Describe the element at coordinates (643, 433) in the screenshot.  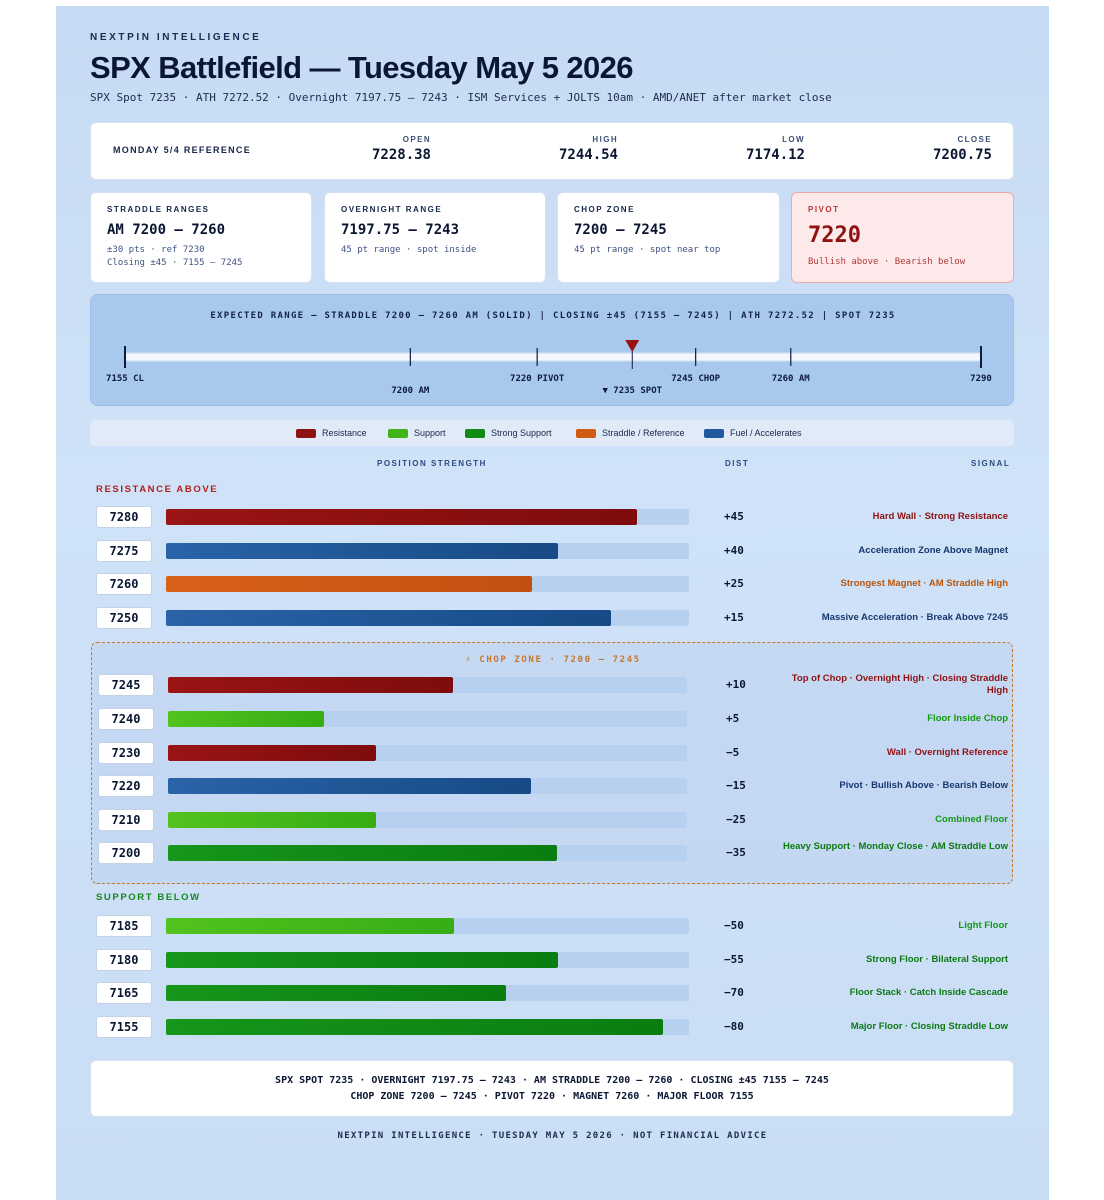
I see `legend-label: Straddle / Reference` at that location.